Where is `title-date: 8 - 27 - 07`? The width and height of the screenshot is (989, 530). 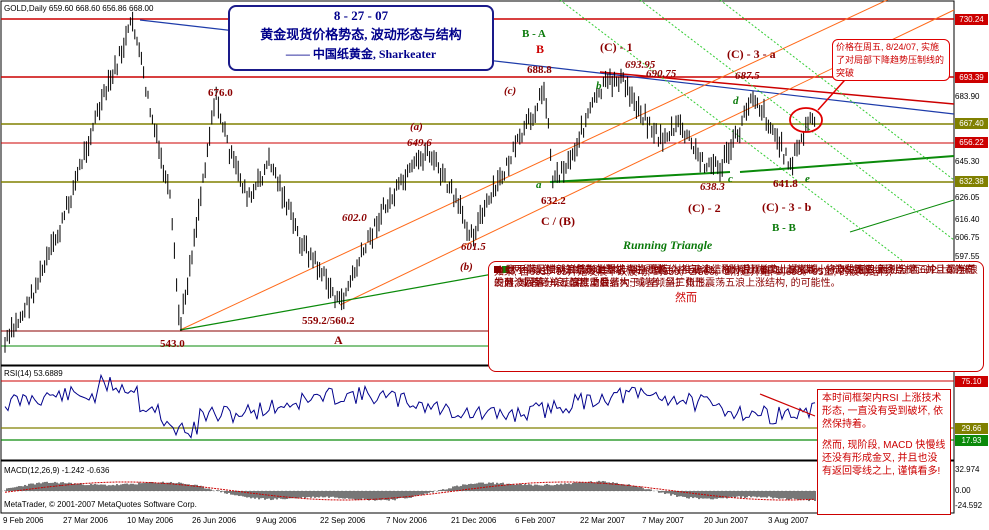 title-date: 8 - 27 - 07 is located at coordinates (361, 15).